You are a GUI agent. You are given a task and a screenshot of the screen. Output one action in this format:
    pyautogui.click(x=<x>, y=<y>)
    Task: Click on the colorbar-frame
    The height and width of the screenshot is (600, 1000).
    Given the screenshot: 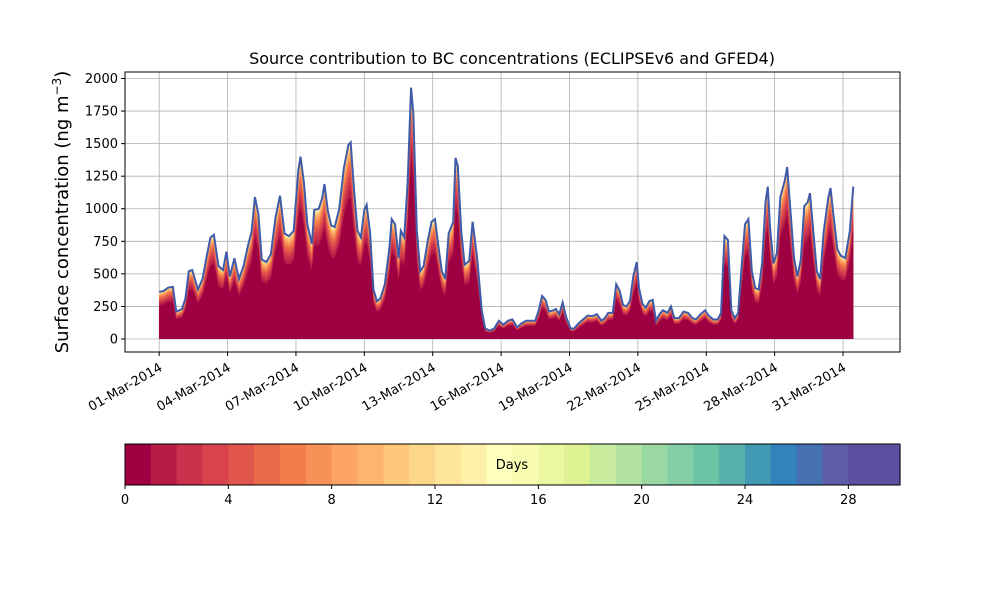 What is the action you would take?
    pyautogui.click(x=512, y=464)
    